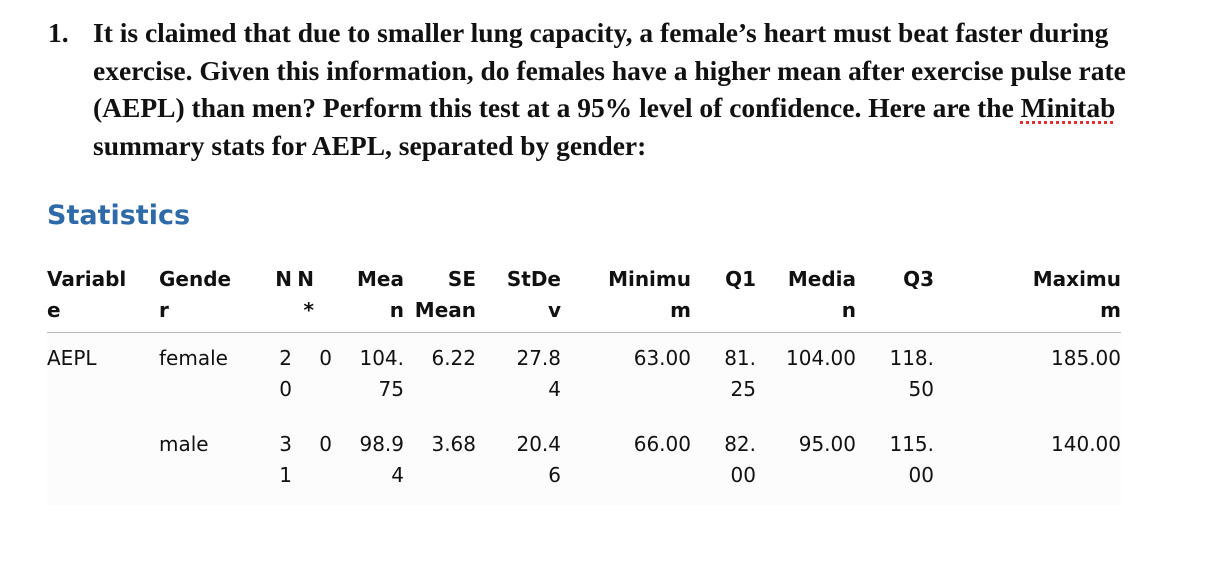 Image resolution: width=1230 pixels, height=574 pixels. What do you see at coordinates (72, 358) in the screenshot?
I see `cell-text: AEPL` at bounding box center [72, 358].